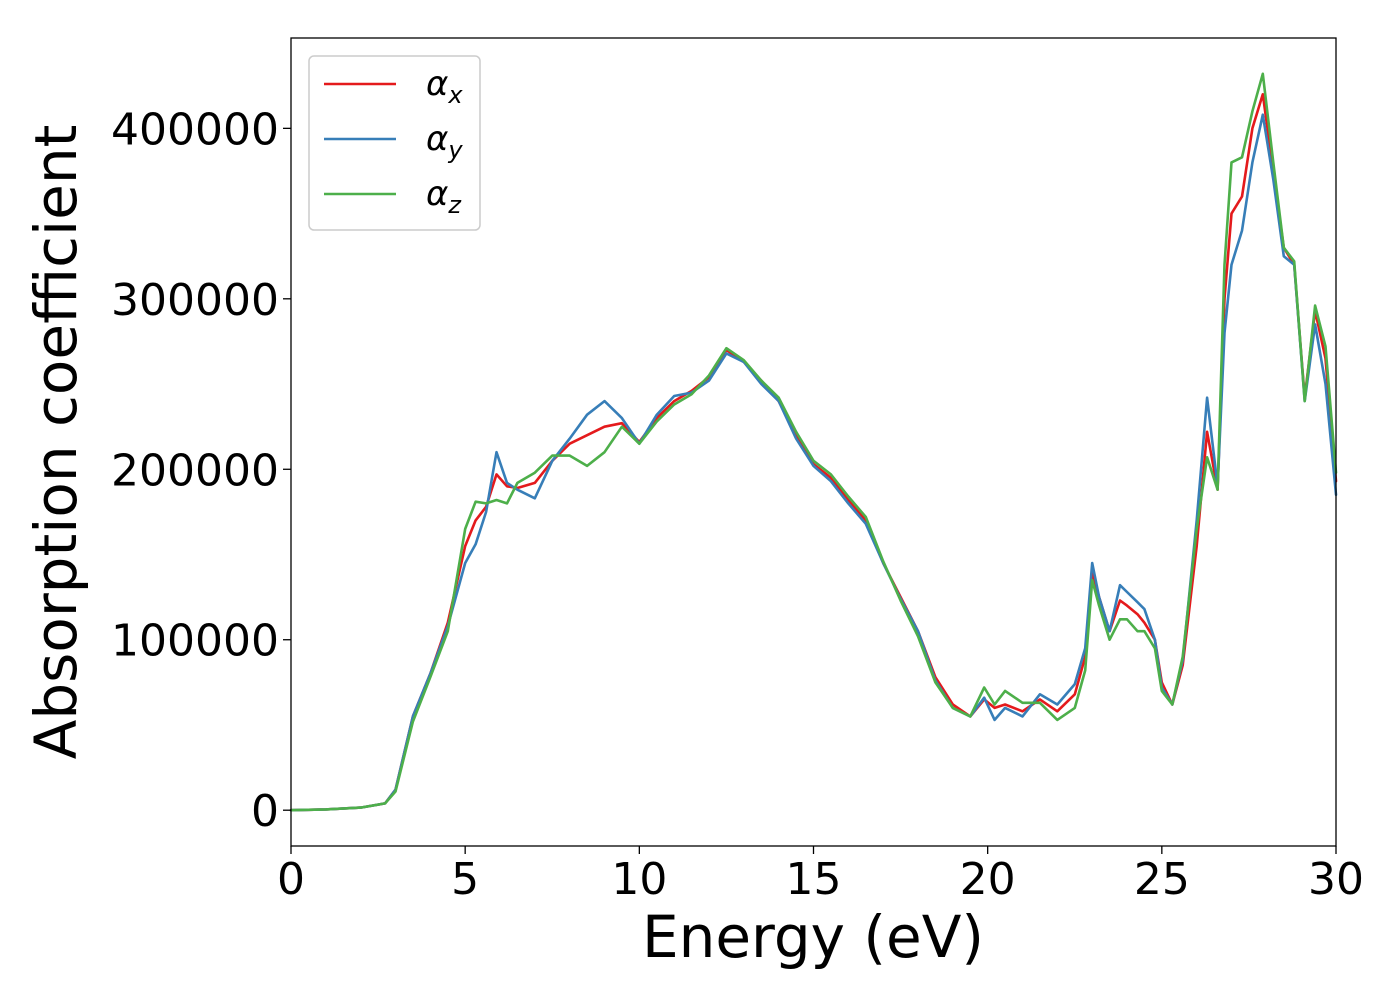  What do you see at coordinates (814, 879) in the screenshot?
I see `x-tick-label: 15` at bounding box center [814, 879].